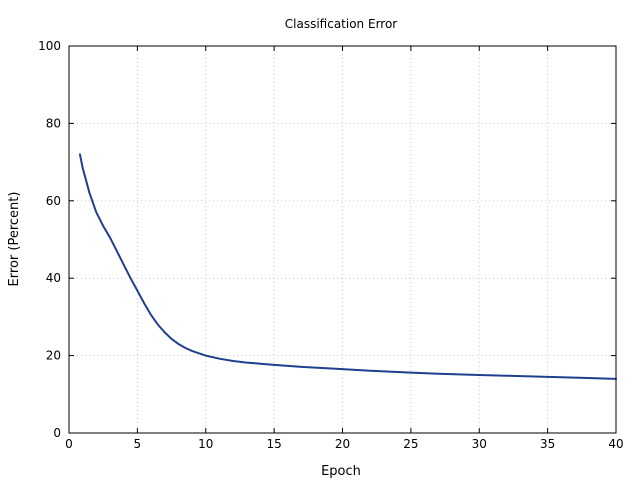 The width and height of the screenshot is (640, 480). What do you see at coordinates (69, 444) in the screenshot?
I see `x-tick-label: 0` at bounding box center [69, 444].